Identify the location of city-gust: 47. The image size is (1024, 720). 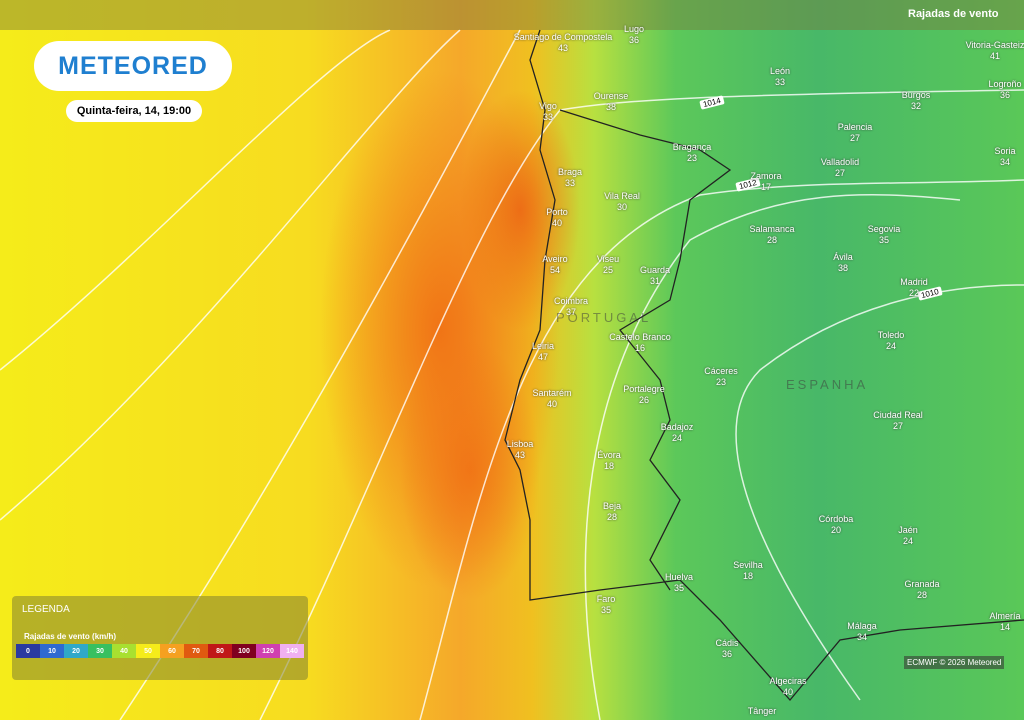
(543, 357).